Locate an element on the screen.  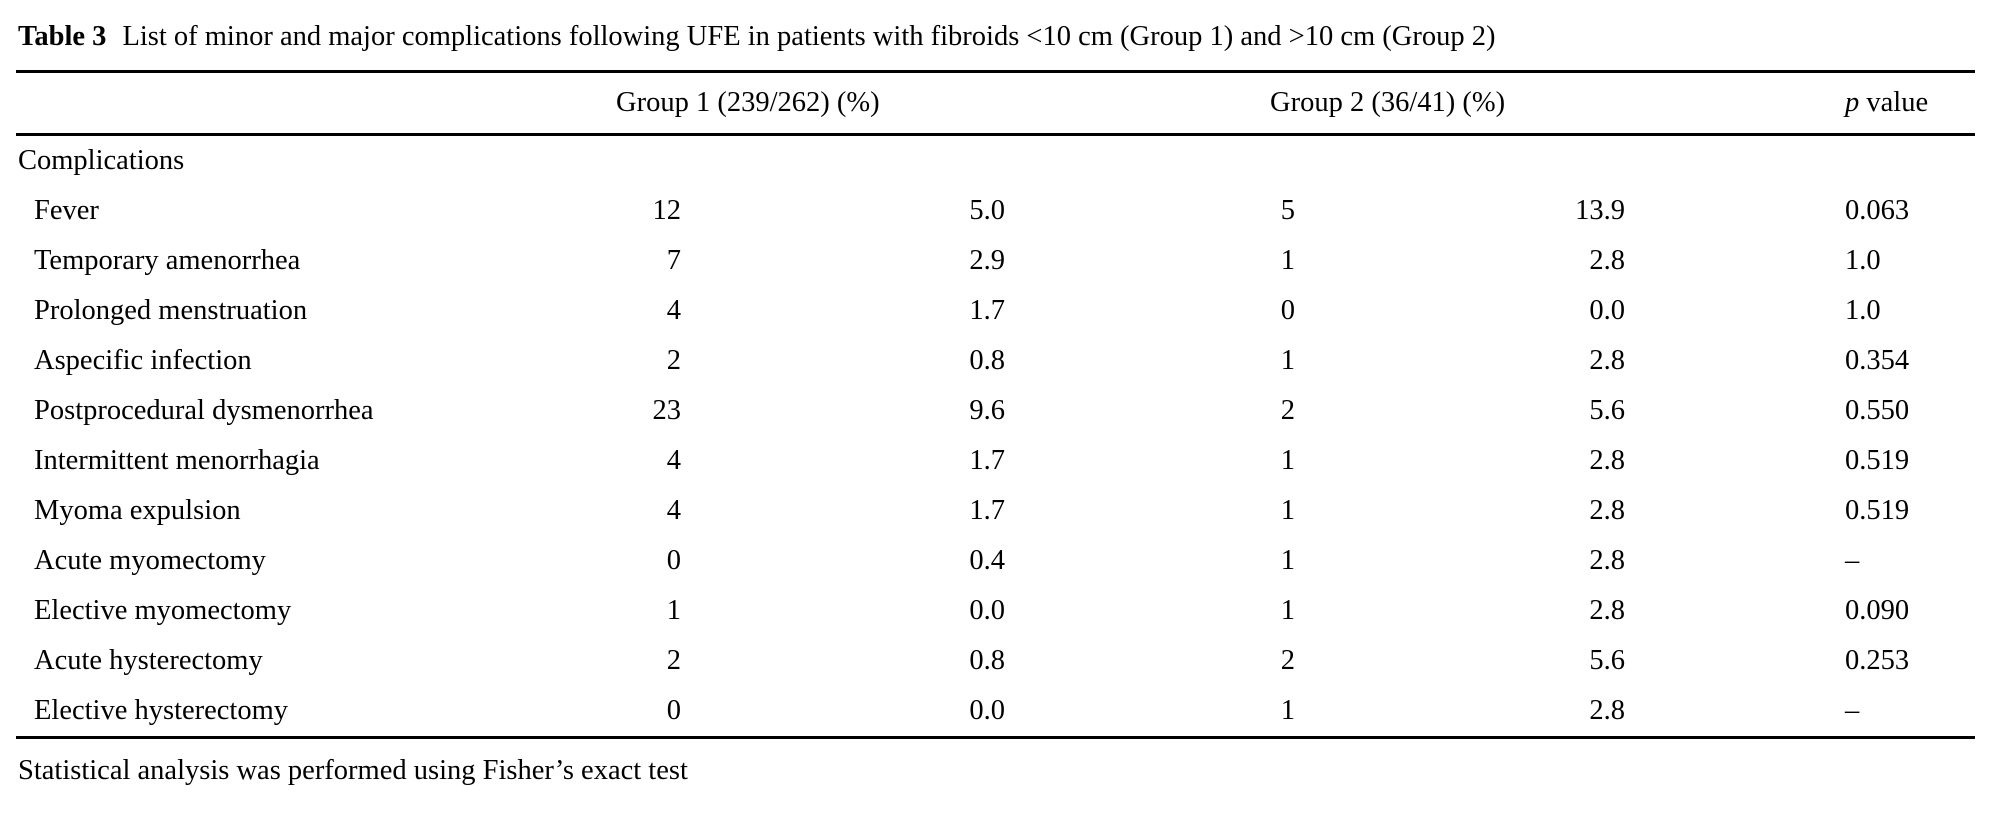
table-row: Temporary amenorrhea 7 2.9 1 2.8 1.0 is located at coordinates (995, 261).